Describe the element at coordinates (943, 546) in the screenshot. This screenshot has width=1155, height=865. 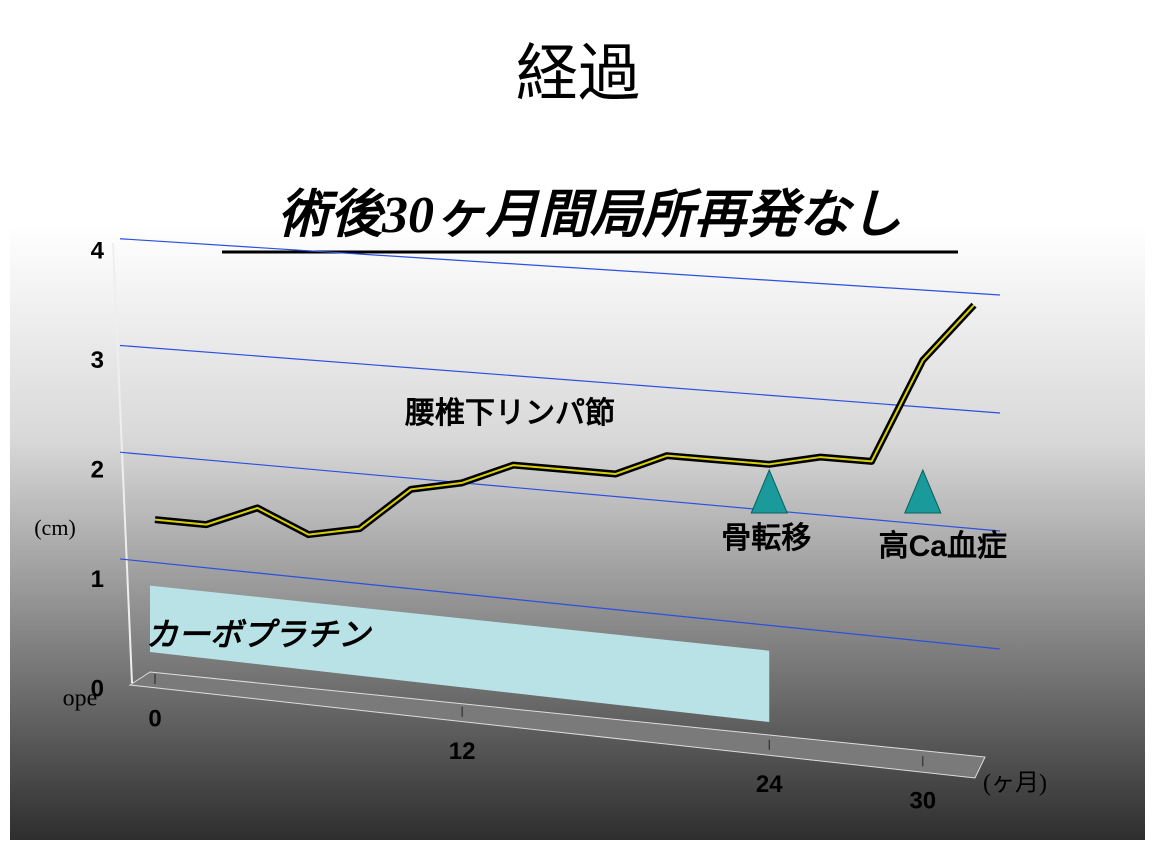
I see `event-label: 高Ca血症` at that location.